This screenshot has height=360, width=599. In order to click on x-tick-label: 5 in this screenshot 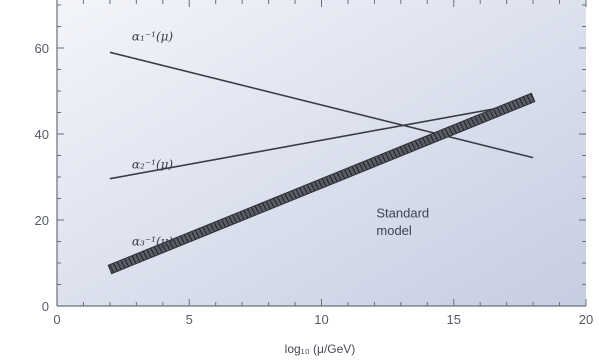, I will do `click(189, 319)`.